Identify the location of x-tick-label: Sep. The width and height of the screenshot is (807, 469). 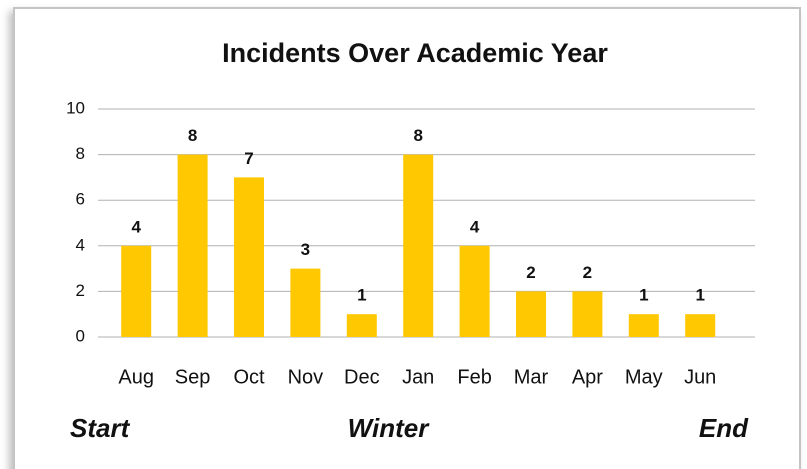
(193, 377).